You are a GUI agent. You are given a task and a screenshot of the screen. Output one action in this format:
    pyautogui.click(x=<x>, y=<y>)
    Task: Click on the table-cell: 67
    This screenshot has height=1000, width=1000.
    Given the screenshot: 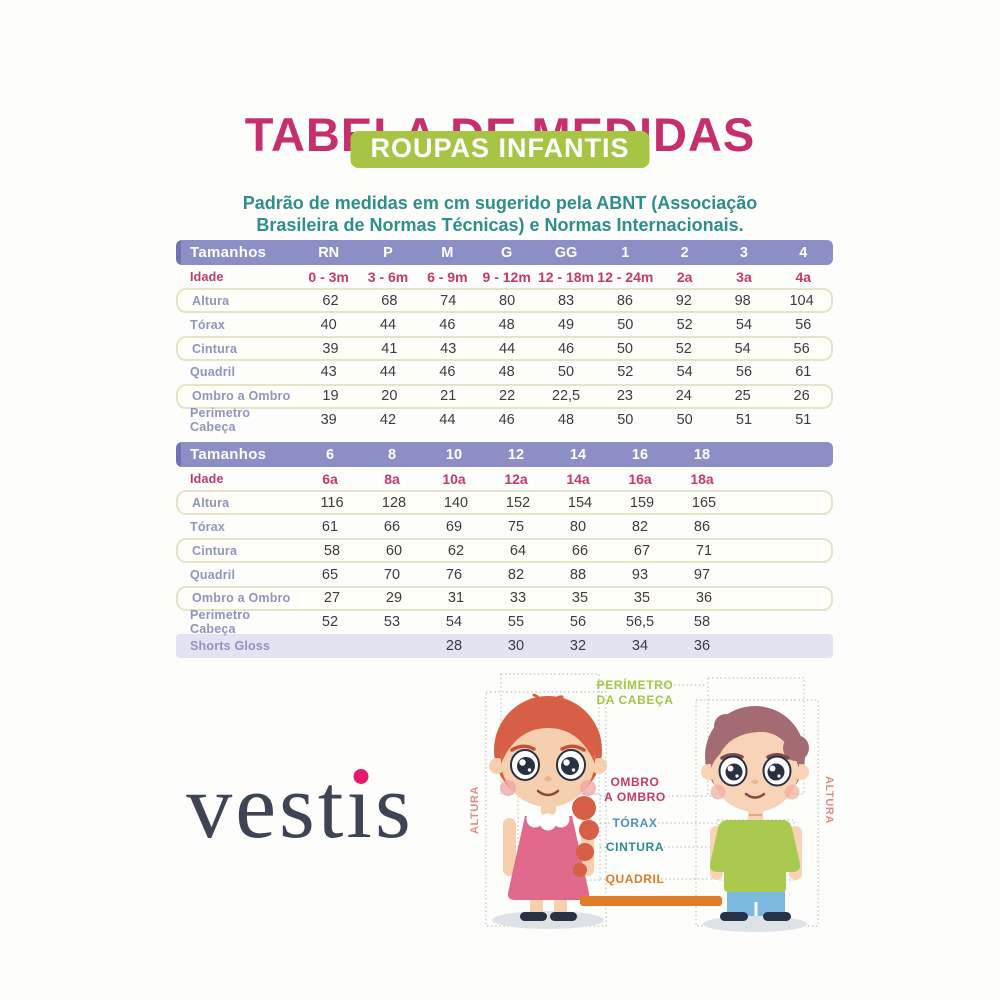 What is the action you would take?
    pyautogui.click(x=642, y=550)
    